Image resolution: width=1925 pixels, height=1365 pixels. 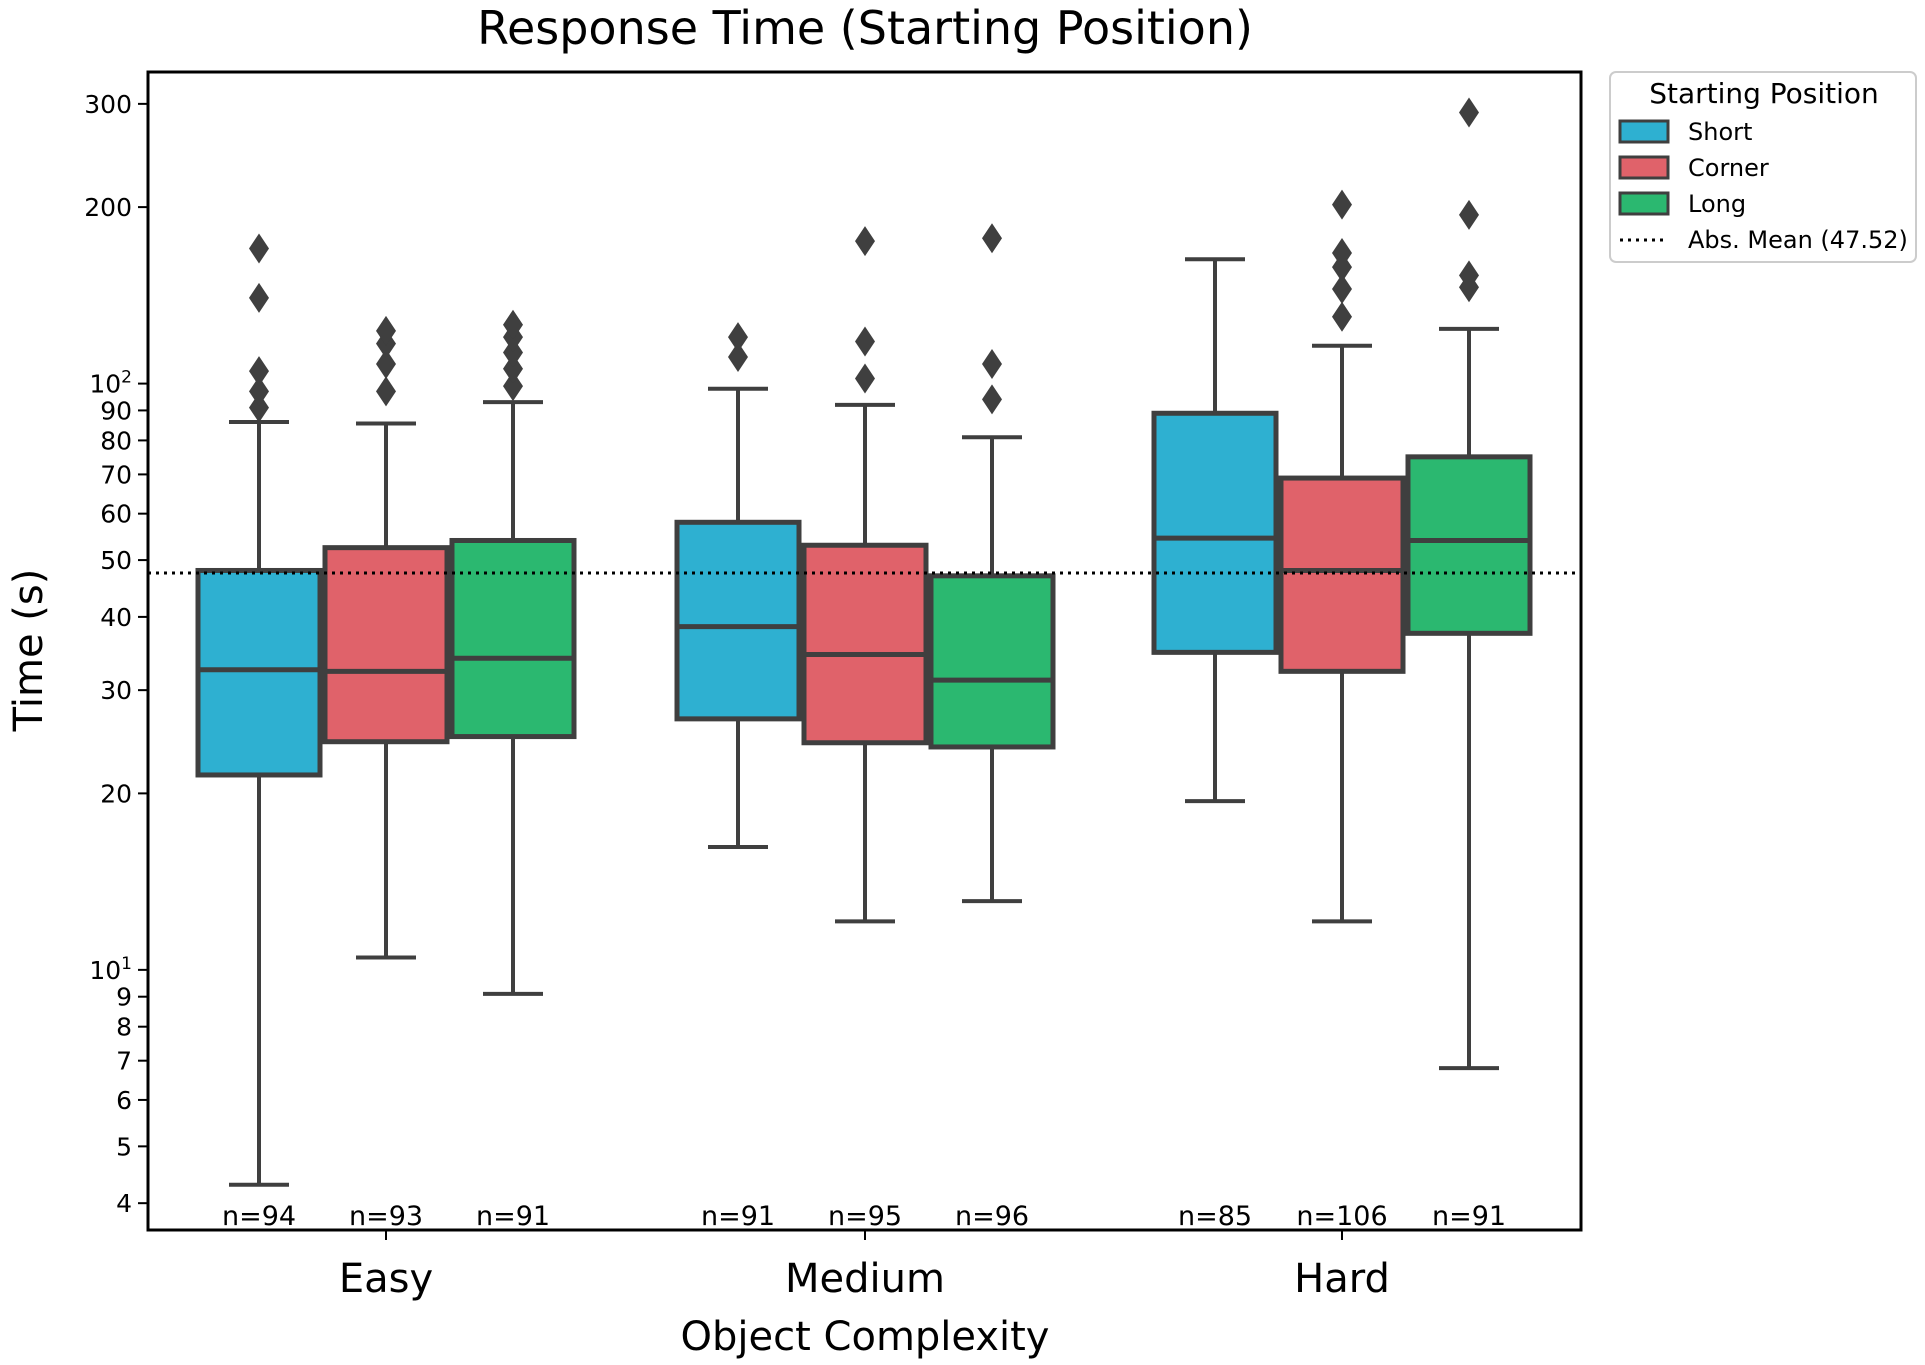 I want to click on y-tick-label: 102, so click(x=110, y=383).